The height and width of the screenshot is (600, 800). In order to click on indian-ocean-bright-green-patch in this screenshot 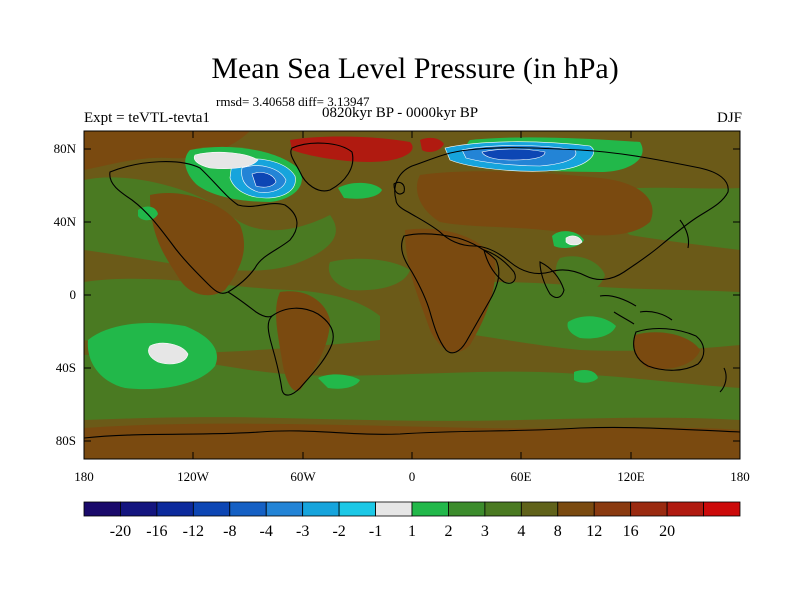, I will do `click(591, 327)`.